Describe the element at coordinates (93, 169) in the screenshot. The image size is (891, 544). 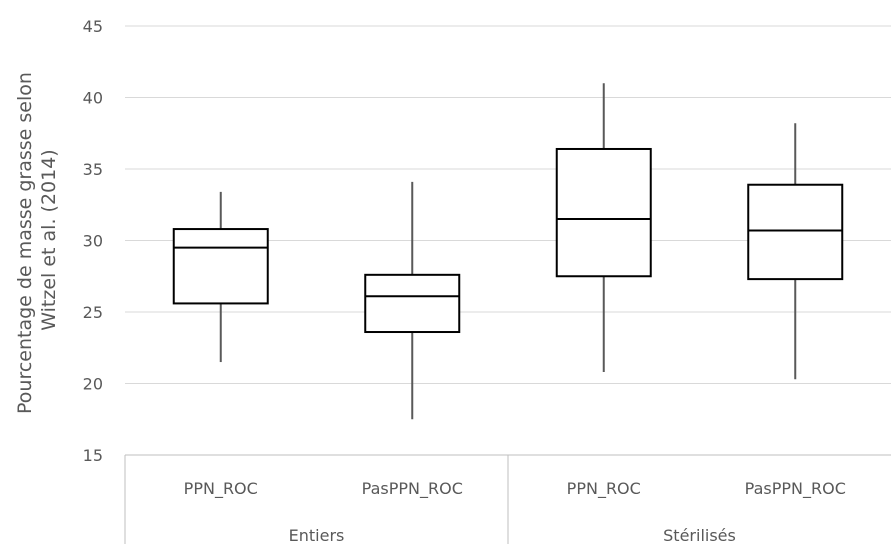
I see `y-tick-label: 35` at that location.